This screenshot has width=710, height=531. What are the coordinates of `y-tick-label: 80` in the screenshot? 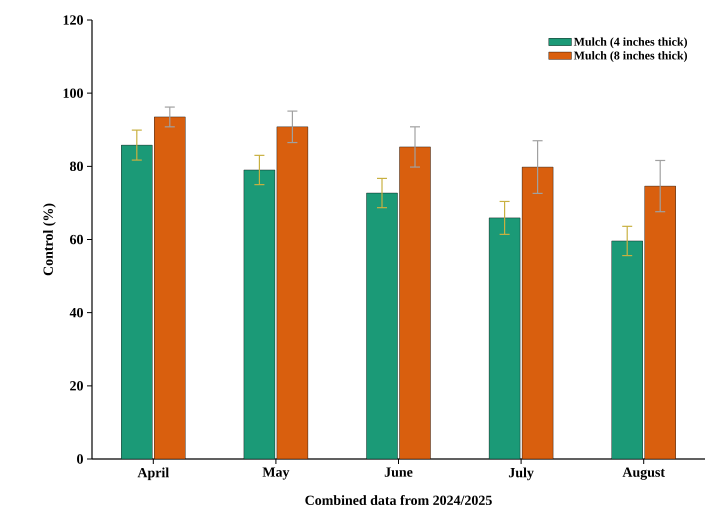 It's located at (76, 167).